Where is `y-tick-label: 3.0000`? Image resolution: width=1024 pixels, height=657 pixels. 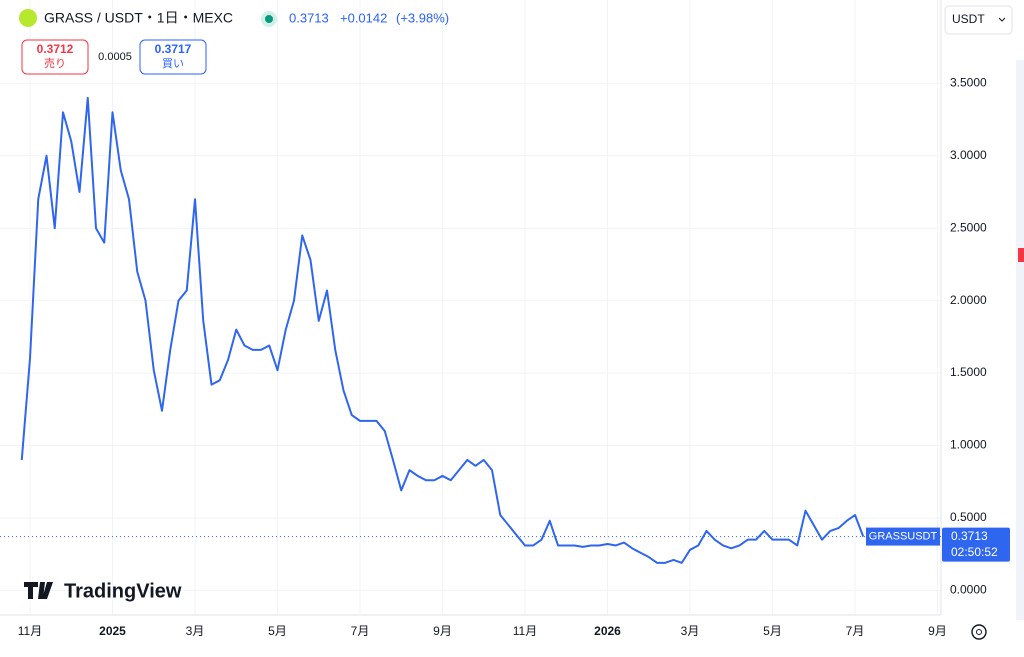
y-tick-label: 3.0000 is located at coordinates (968, 155).